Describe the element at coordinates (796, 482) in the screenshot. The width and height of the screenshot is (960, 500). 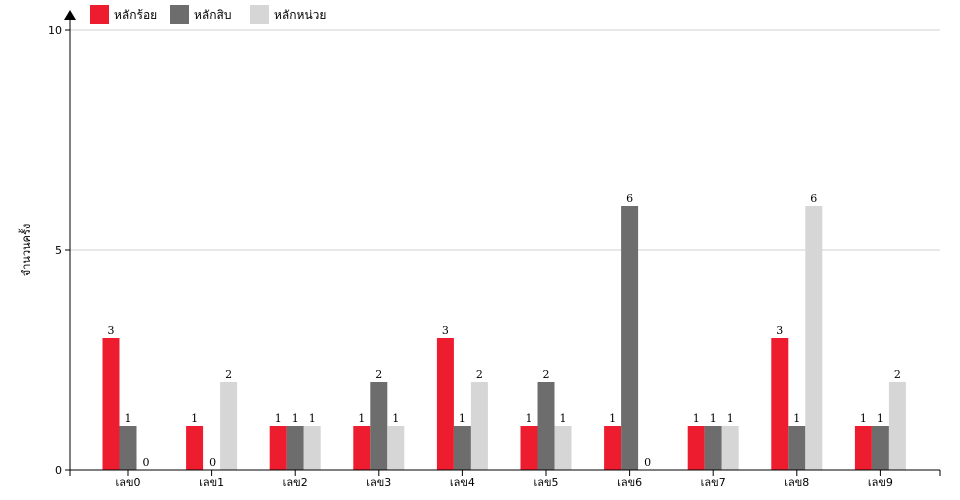
I see `x-tick-label: เลข8` at that location.